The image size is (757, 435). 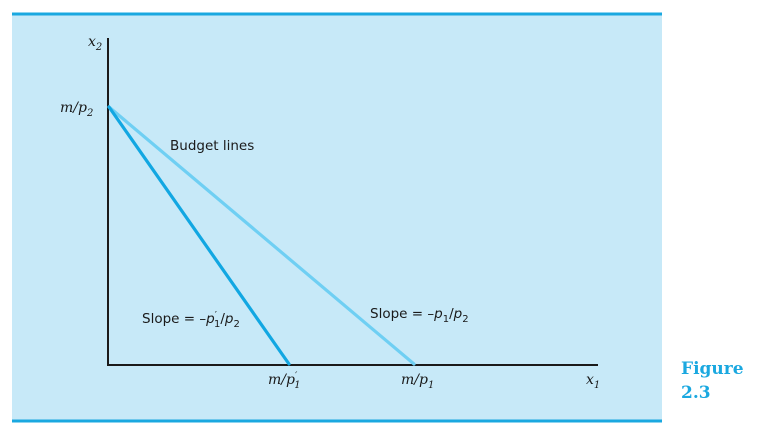 What do you see at coordinates (696, 393) in the screenshot?
I see `figure-caption-number: 2.3` at bounding box center [696, 393].